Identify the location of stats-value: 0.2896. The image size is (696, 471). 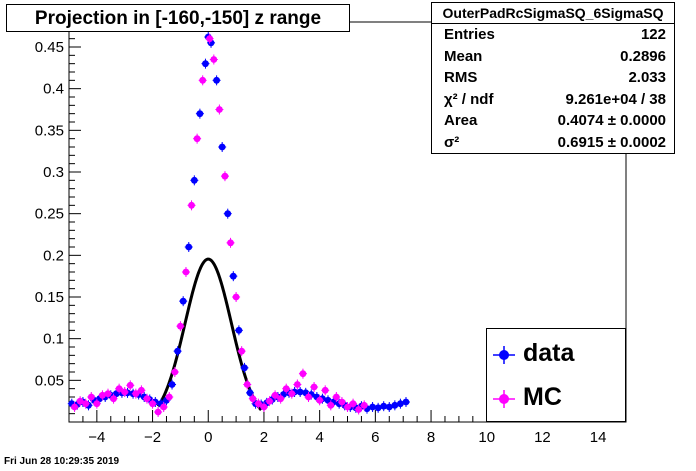
(643, 56).